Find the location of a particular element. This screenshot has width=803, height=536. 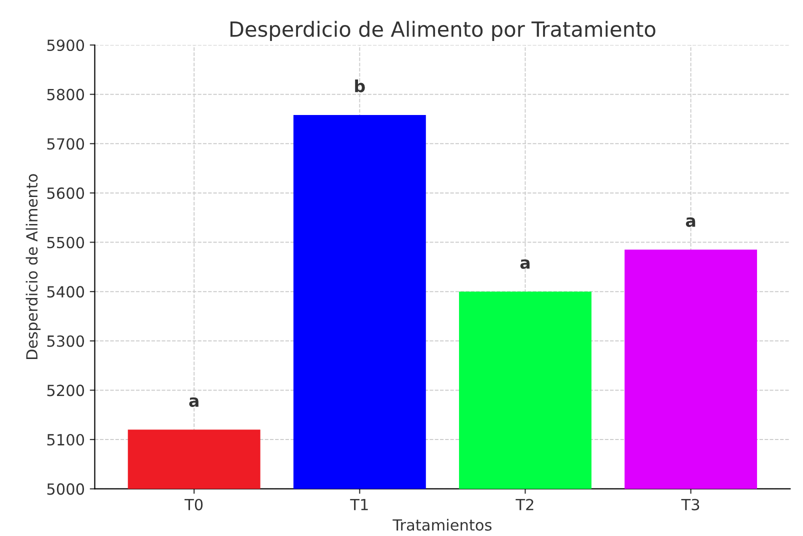

y-tick-label: 5600 is located at coordinates (65, 193).